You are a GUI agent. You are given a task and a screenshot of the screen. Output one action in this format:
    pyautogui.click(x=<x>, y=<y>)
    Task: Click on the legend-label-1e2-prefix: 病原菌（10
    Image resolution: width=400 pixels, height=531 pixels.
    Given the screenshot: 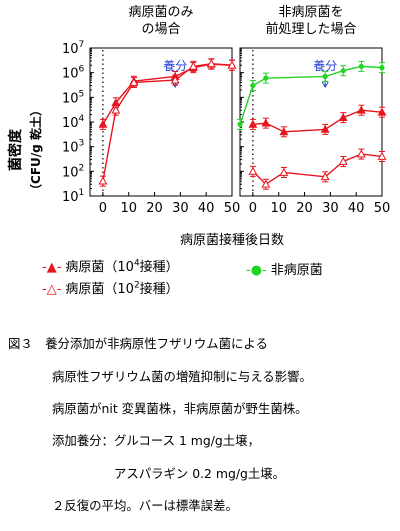 What is the action you would take?
    pyautogui.click(x=99, y=289)
    